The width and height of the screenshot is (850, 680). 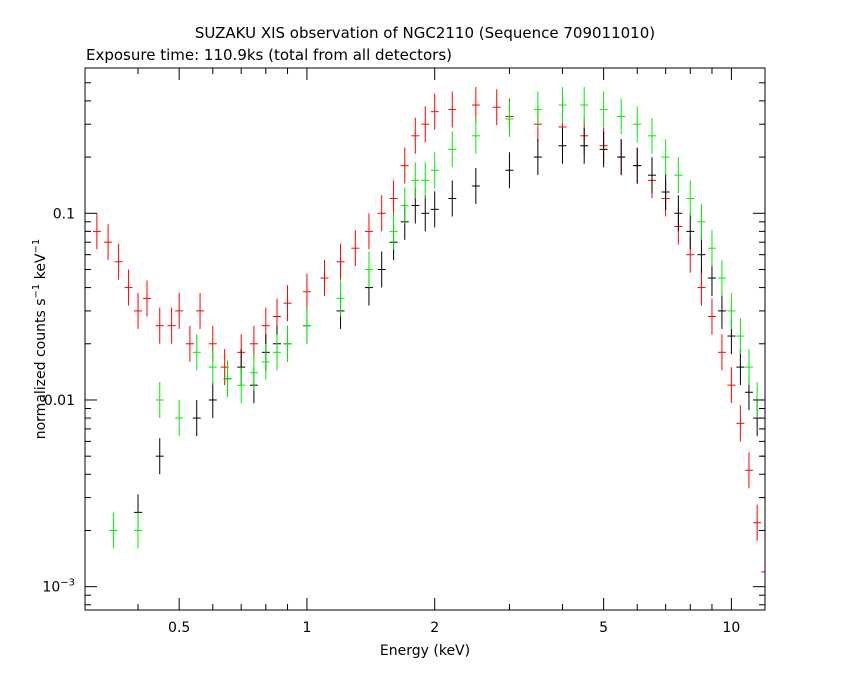 I want to click on x-tick-label: 2, so click(x=434, y=628).